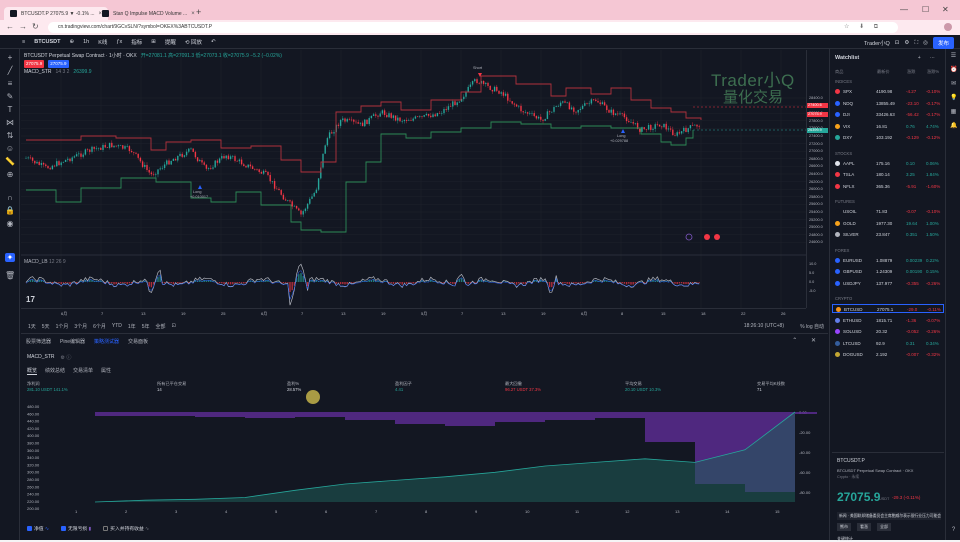 The width and height of the screenshot is (960, 542). What do you see at coordinates (170, 42) in the screenshot?
I see `toolbar-item-alert: 提醒` at bounding box center [170, 42].